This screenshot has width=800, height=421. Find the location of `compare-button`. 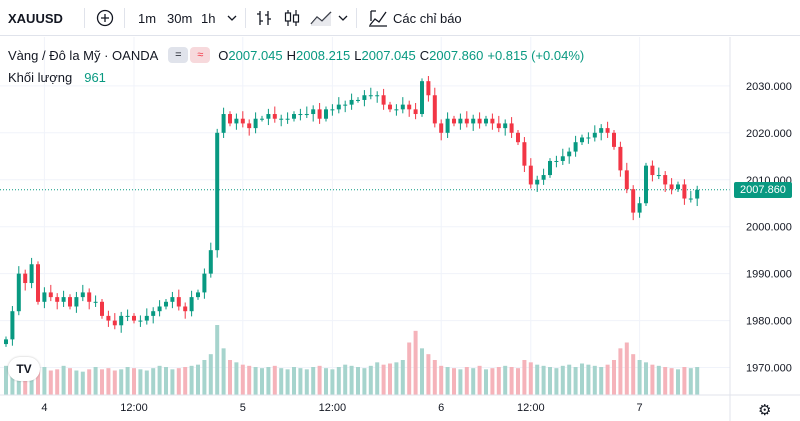

compare-button is located at coordinates (105, 18).